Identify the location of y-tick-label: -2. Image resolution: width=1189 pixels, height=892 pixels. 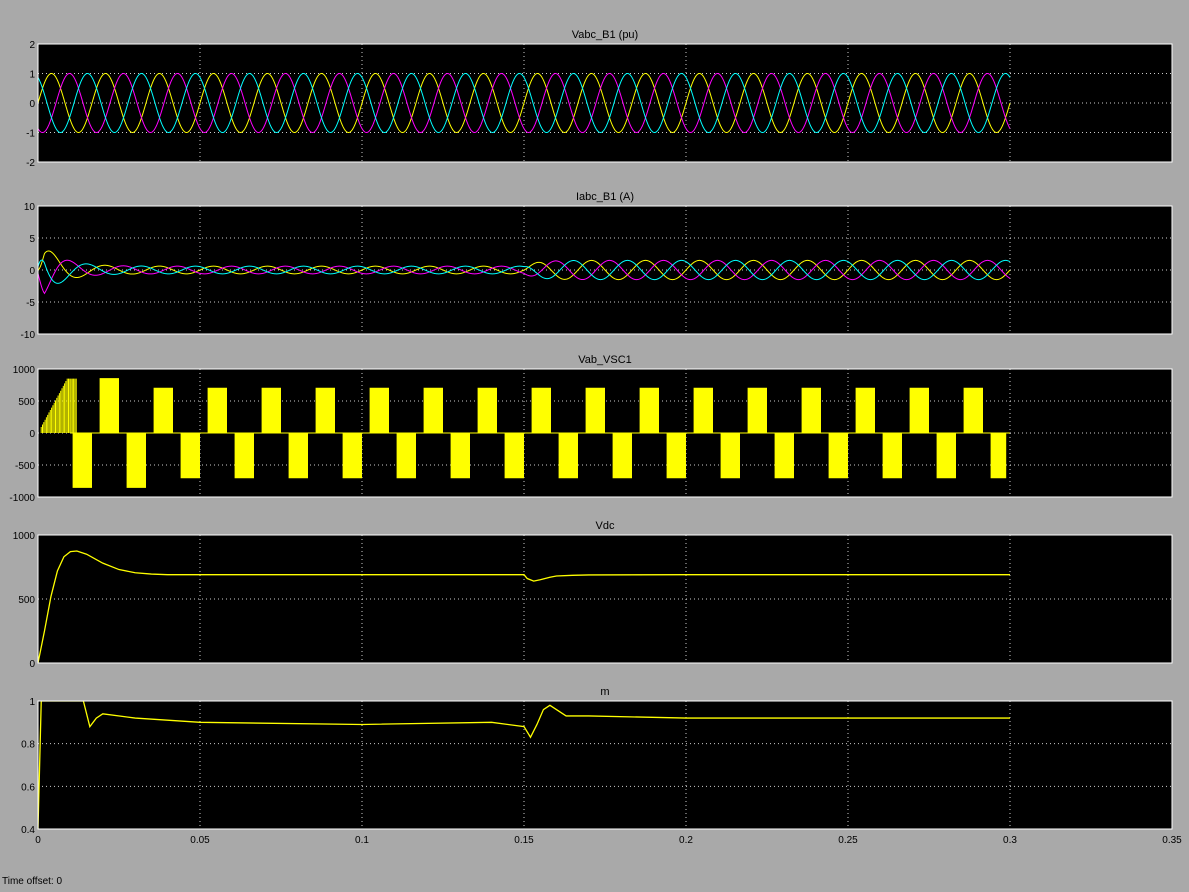
(30, 163).